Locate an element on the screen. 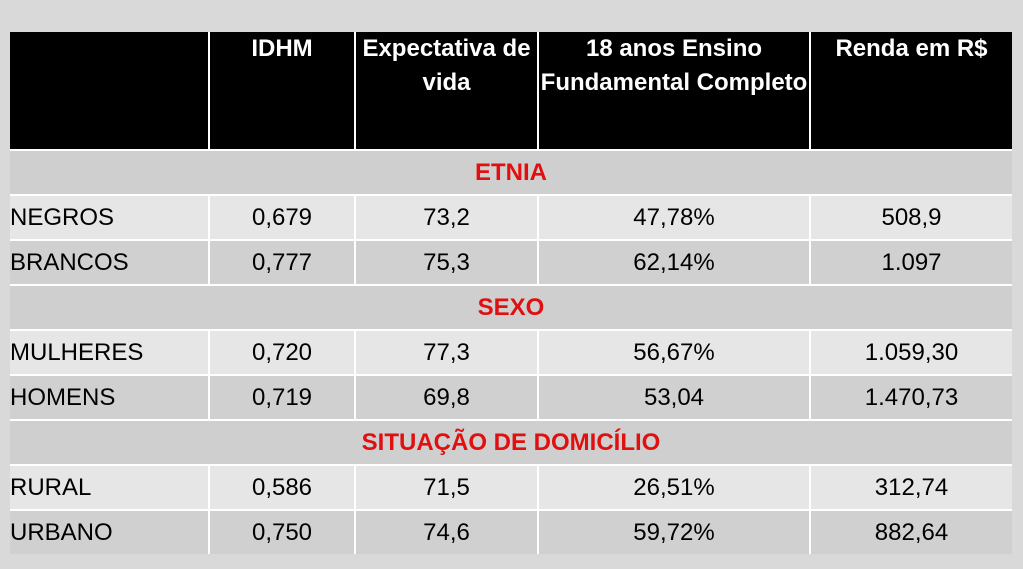  table-row: HOMENS 0,719 69,8 53,04 1.470,73 is located at coordinates (511, 397).